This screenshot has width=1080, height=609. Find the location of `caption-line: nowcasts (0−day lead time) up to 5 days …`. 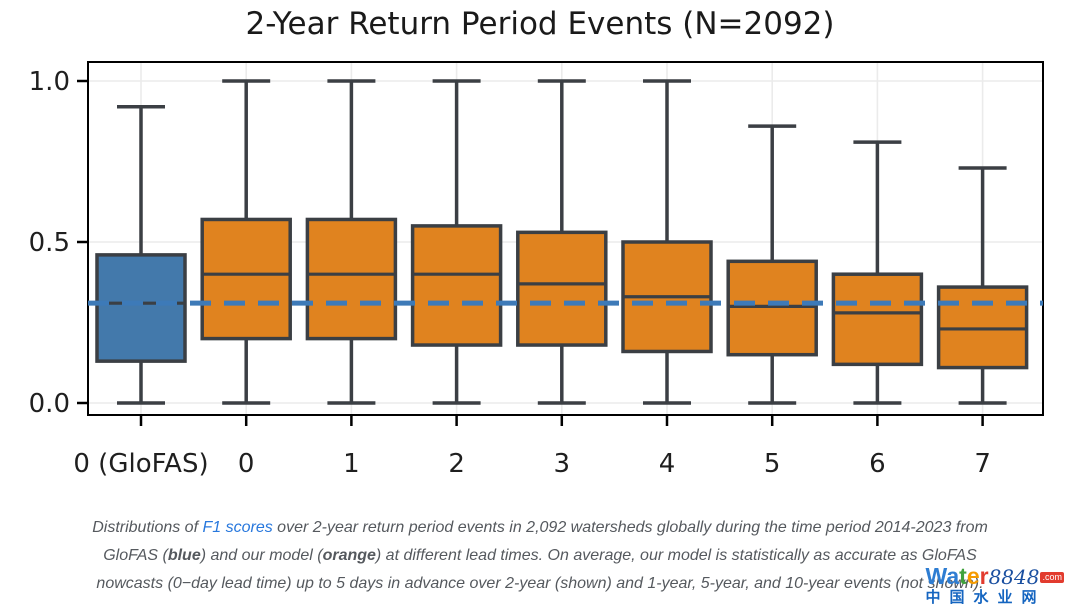

caption-line: nowcasts (0−day lead time) up to 5 days … is located at coordinates (540, 584).